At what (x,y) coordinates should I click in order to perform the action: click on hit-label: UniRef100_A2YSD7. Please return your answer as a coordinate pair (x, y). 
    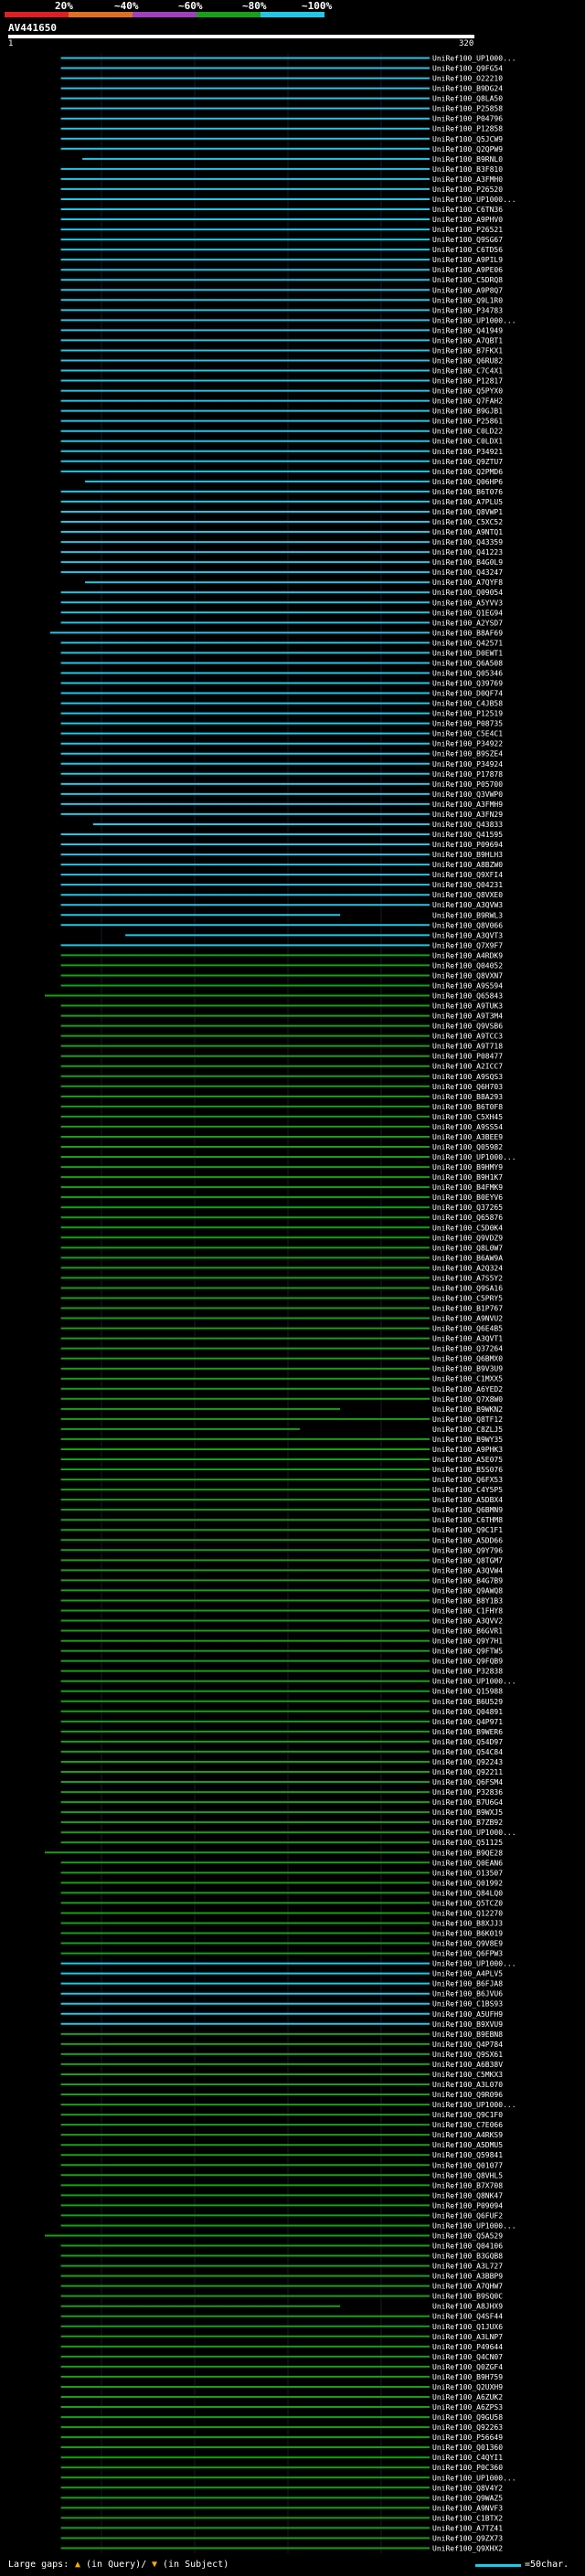
    Looking at the image, I should click on (468, 623).